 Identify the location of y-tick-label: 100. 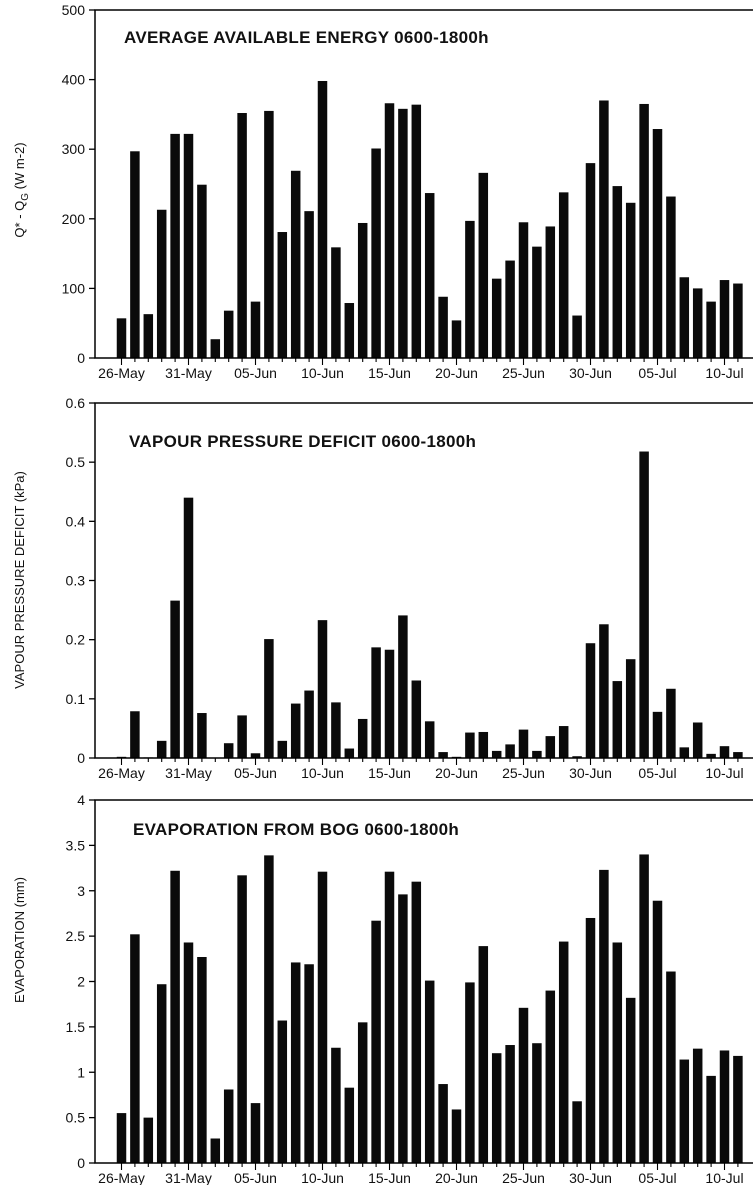
(74, 288).